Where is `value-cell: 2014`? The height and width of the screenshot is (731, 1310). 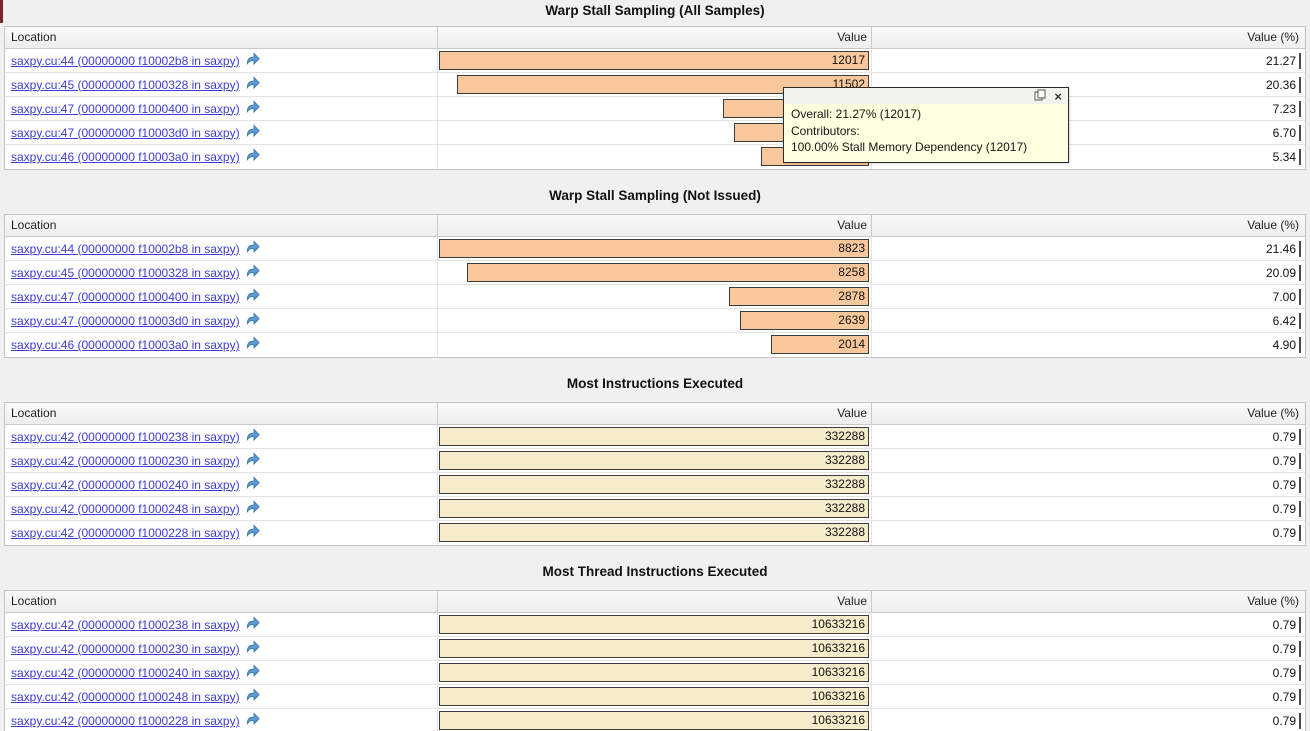 value-cell: 2014 is located at coordinates (655, 345).